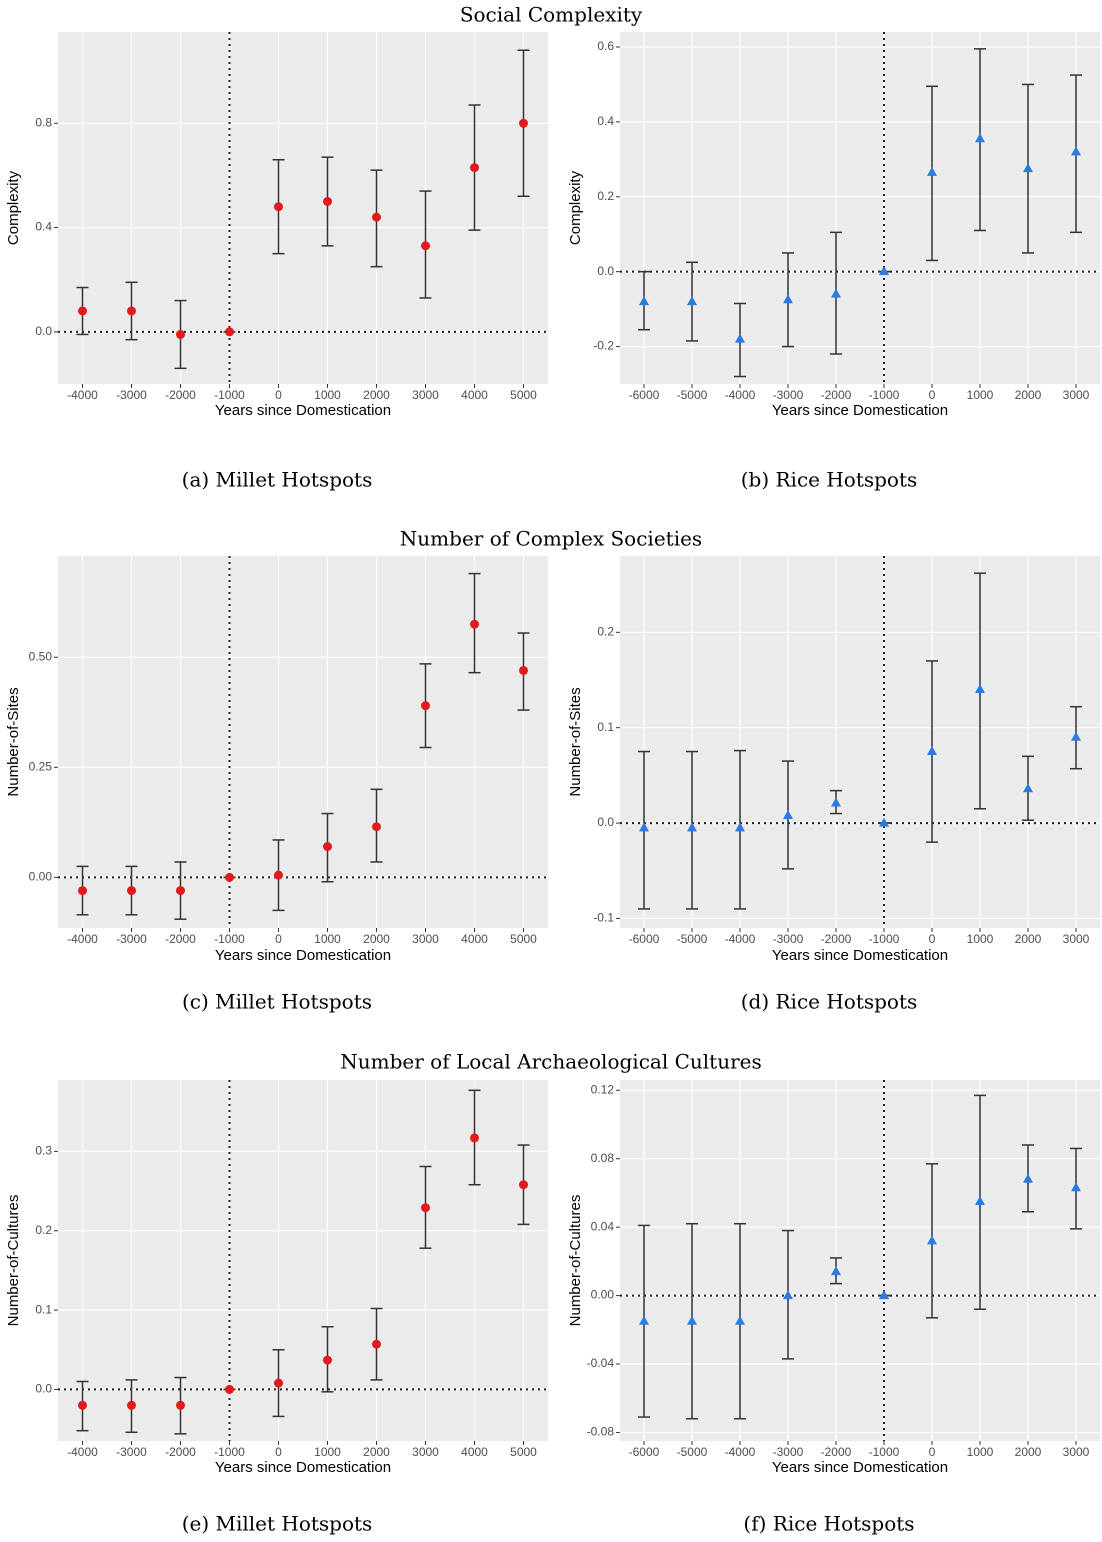 Image resolution: width=1102 pixels, height=1542 pixels. What do you see at coordinates (277, 1002) in the screenshot?
I see `caption: (c) Millet Hotspots` at bounding box center [277, 1002].